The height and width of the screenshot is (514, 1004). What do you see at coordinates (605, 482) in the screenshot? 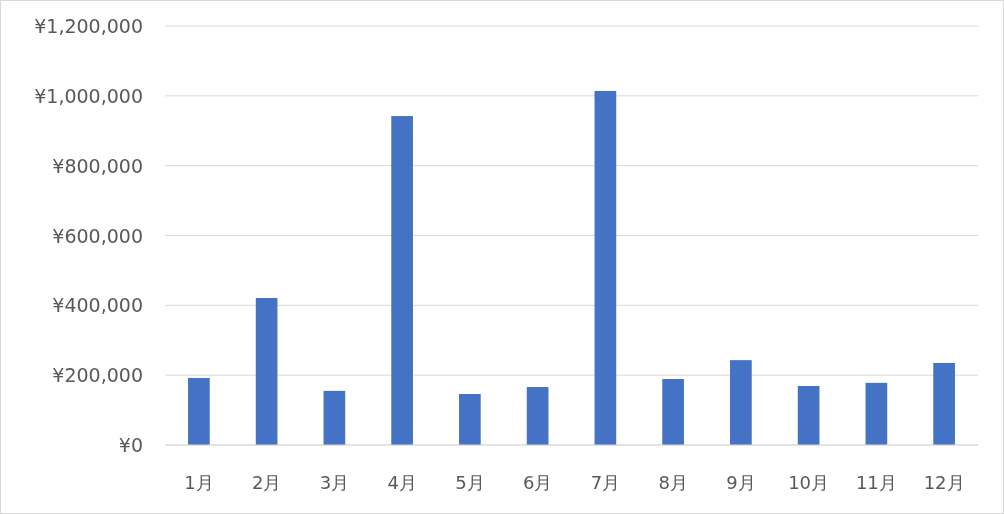
I see `x-tick-label: 7月` at bounding box center [605, 482].